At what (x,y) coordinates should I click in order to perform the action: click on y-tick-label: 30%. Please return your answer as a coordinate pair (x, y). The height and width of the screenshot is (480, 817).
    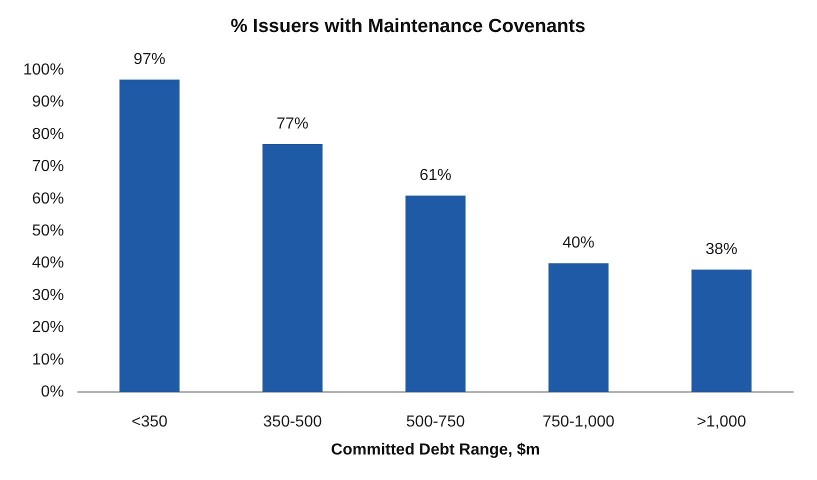
    Looking at the image, I should click on (48, 295).